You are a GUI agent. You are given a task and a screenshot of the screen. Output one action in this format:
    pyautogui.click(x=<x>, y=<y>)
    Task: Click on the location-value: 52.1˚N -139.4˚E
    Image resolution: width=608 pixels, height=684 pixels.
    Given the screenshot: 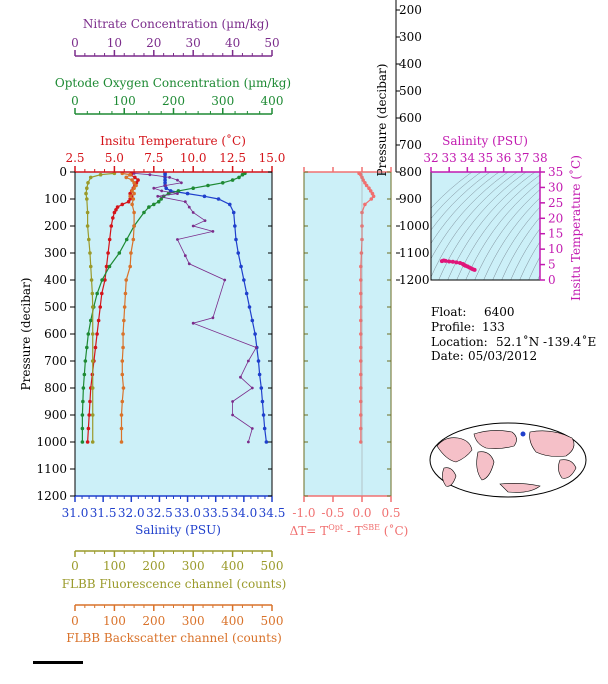 What is the action you would take?
    pyautogui.click(x=546, y=341)
    